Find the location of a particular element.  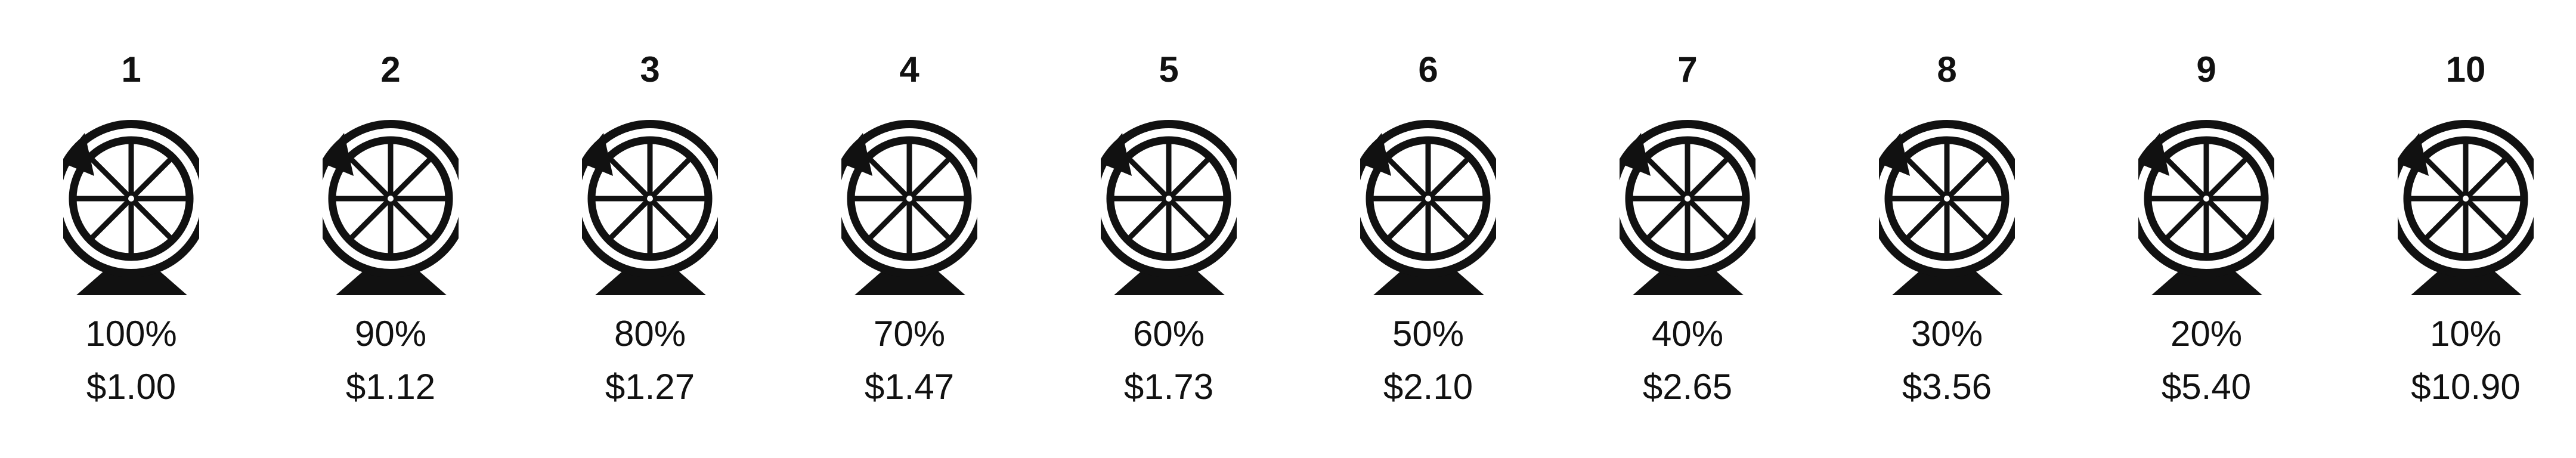

wheel-number: 7 is located at coordinates (1687, 69).